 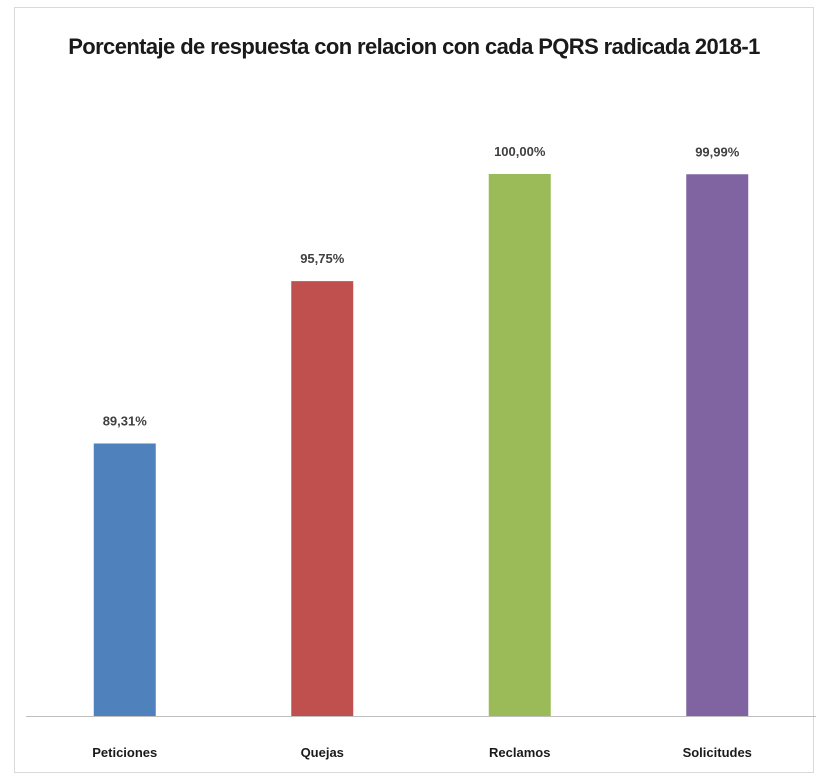 What do you see at coordinates (519, 752) in the screenshot?
I see `x-tick-label-reclamos: Reclamos` at bounding box center [519, 752].